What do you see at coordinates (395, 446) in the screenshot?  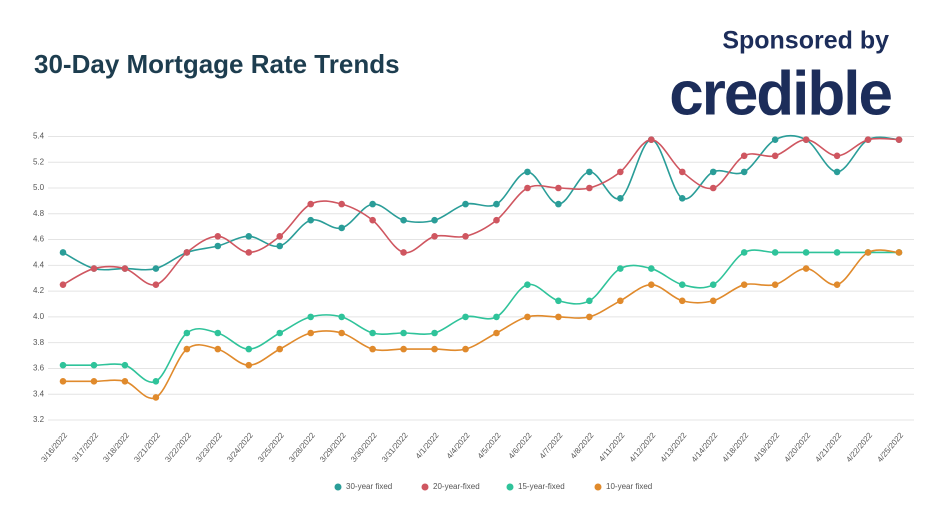 I see `x-tick-label: 3/31/2022` at bounding box center [395, 446].